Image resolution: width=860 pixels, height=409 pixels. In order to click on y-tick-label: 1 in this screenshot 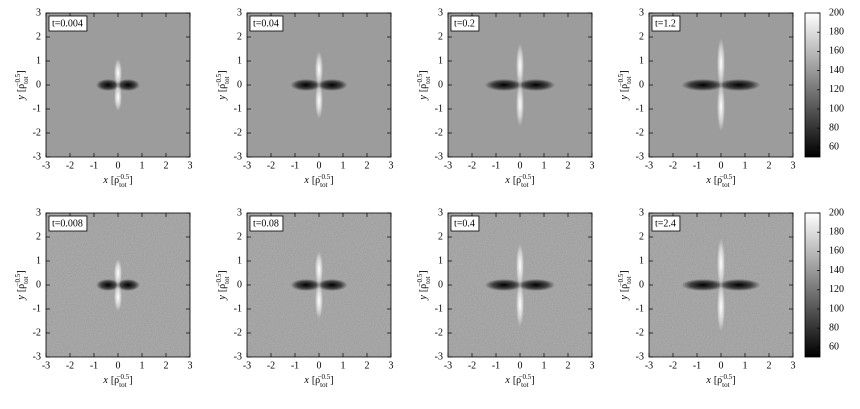, I will do `click(440, 260)`.